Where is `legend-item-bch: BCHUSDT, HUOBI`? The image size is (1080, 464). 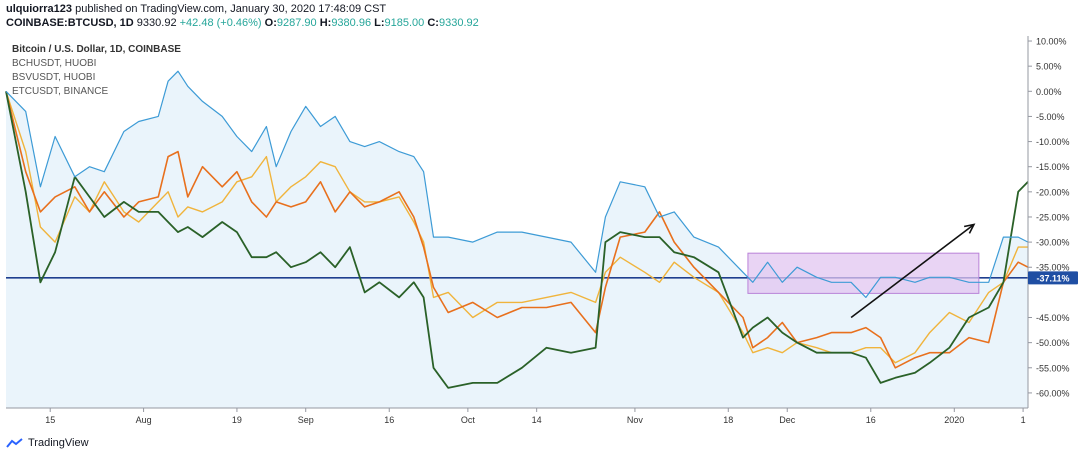
legend-item-bch: BCHUSDT, HUOBI is located at coordinates (54, 63).